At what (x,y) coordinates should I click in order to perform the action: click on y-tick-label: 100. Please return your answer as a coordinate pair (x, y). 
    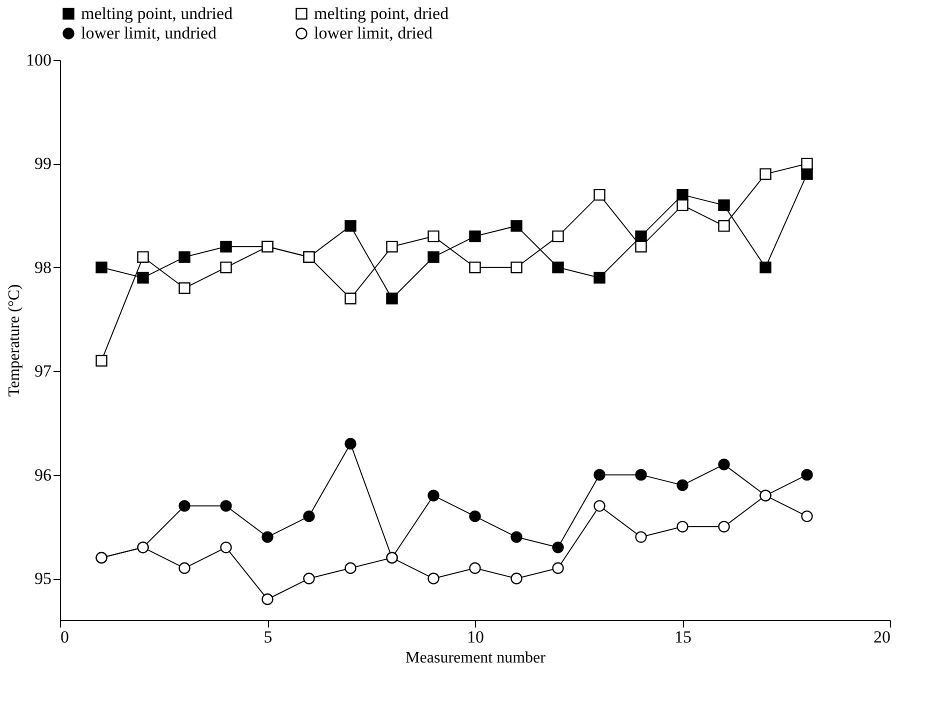
    Looking at the image, I should click on (39, 60).